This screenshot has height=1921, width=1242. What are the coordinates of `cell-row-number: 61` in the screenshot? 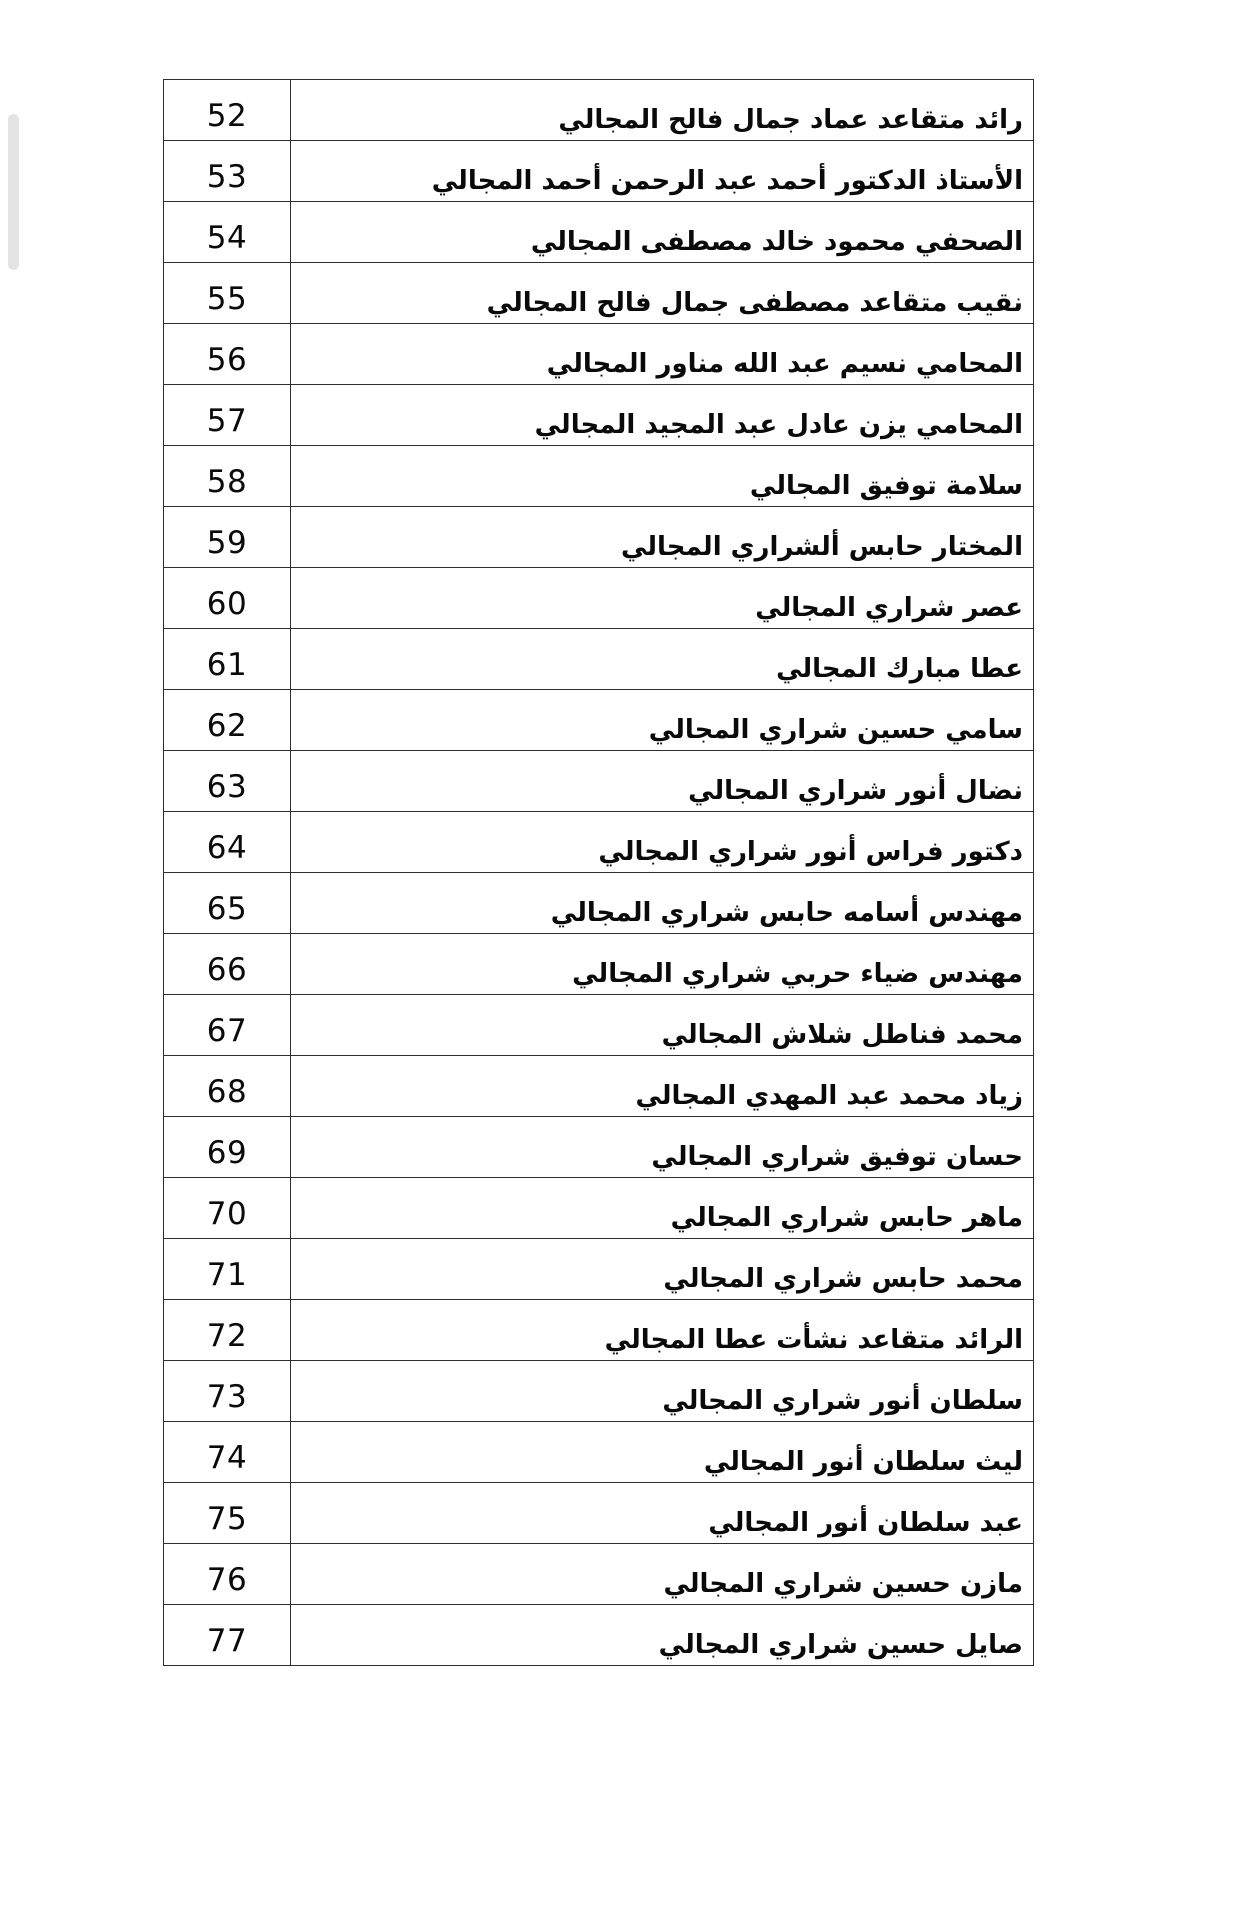 It's located at (227, 659).